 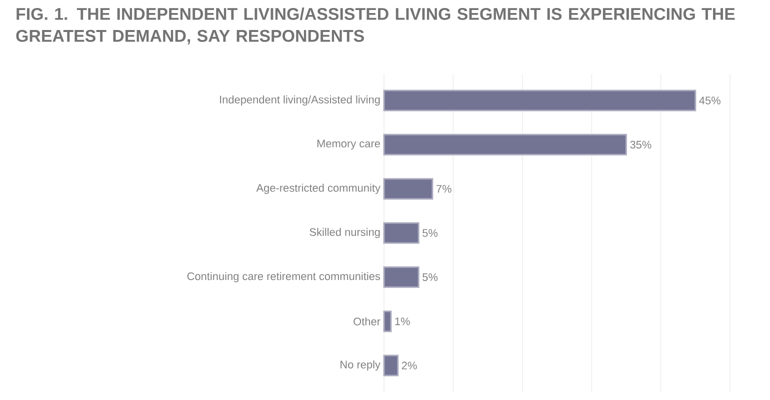 I want to click on chart-title: FIG. 1. THE INDEPENDENT LIVING/ASSISTED LIVING SEGMENT IS EXPERIENCING THE GREATEST DEMAND, SAY RESPONDENTS, so click(x=375, y=26).